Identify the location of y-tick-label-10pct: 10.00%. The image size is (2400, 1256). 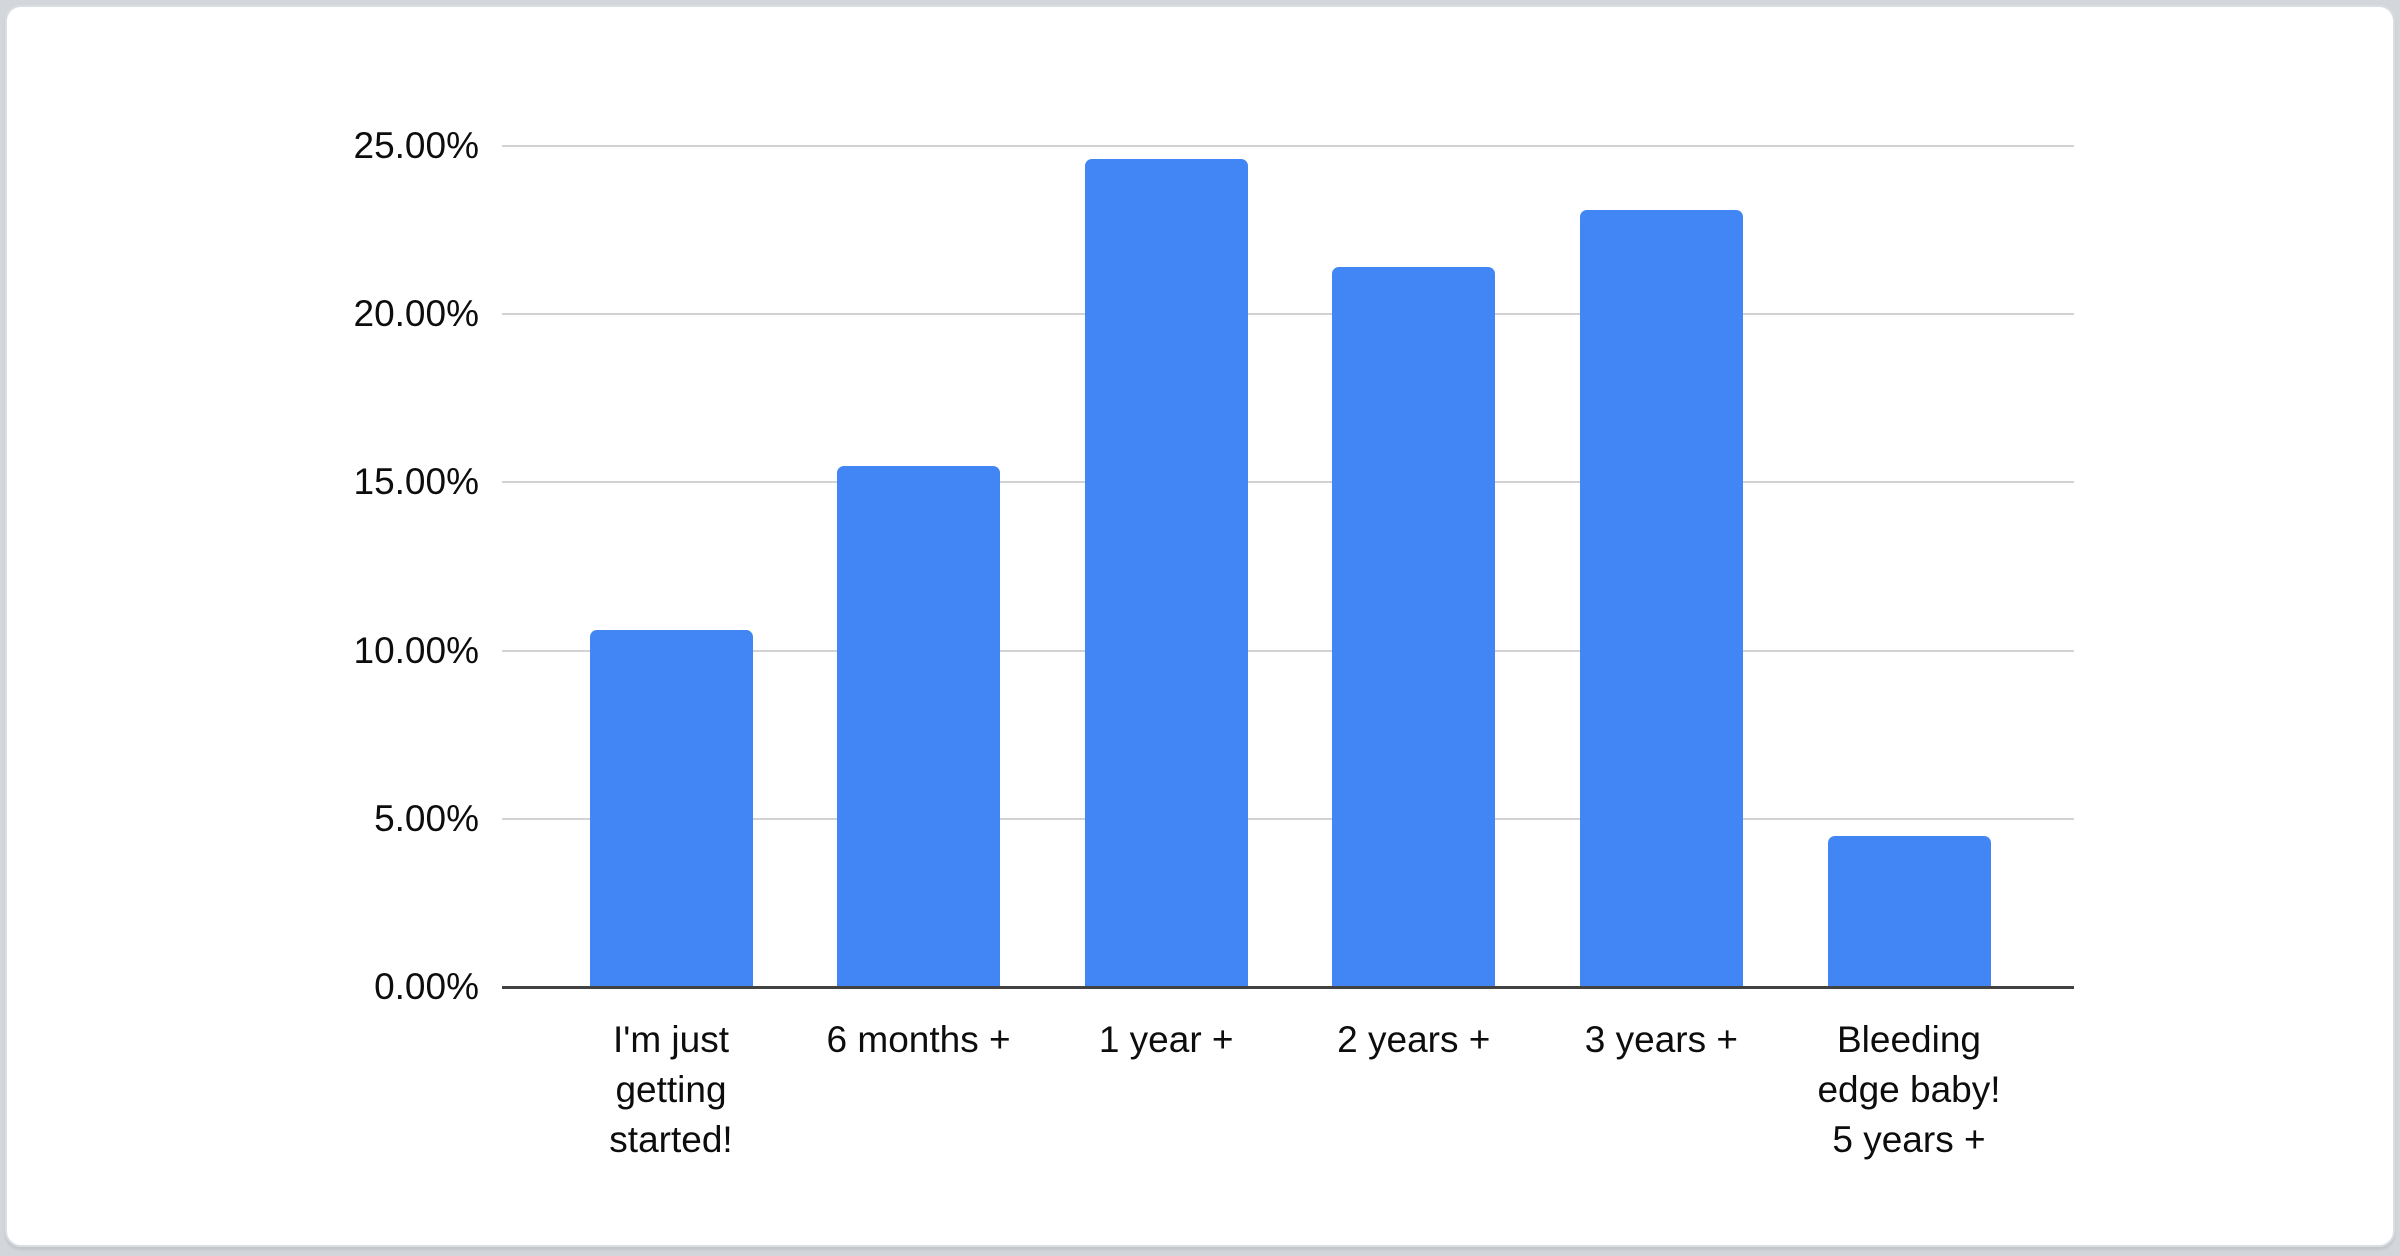
(416, 650).